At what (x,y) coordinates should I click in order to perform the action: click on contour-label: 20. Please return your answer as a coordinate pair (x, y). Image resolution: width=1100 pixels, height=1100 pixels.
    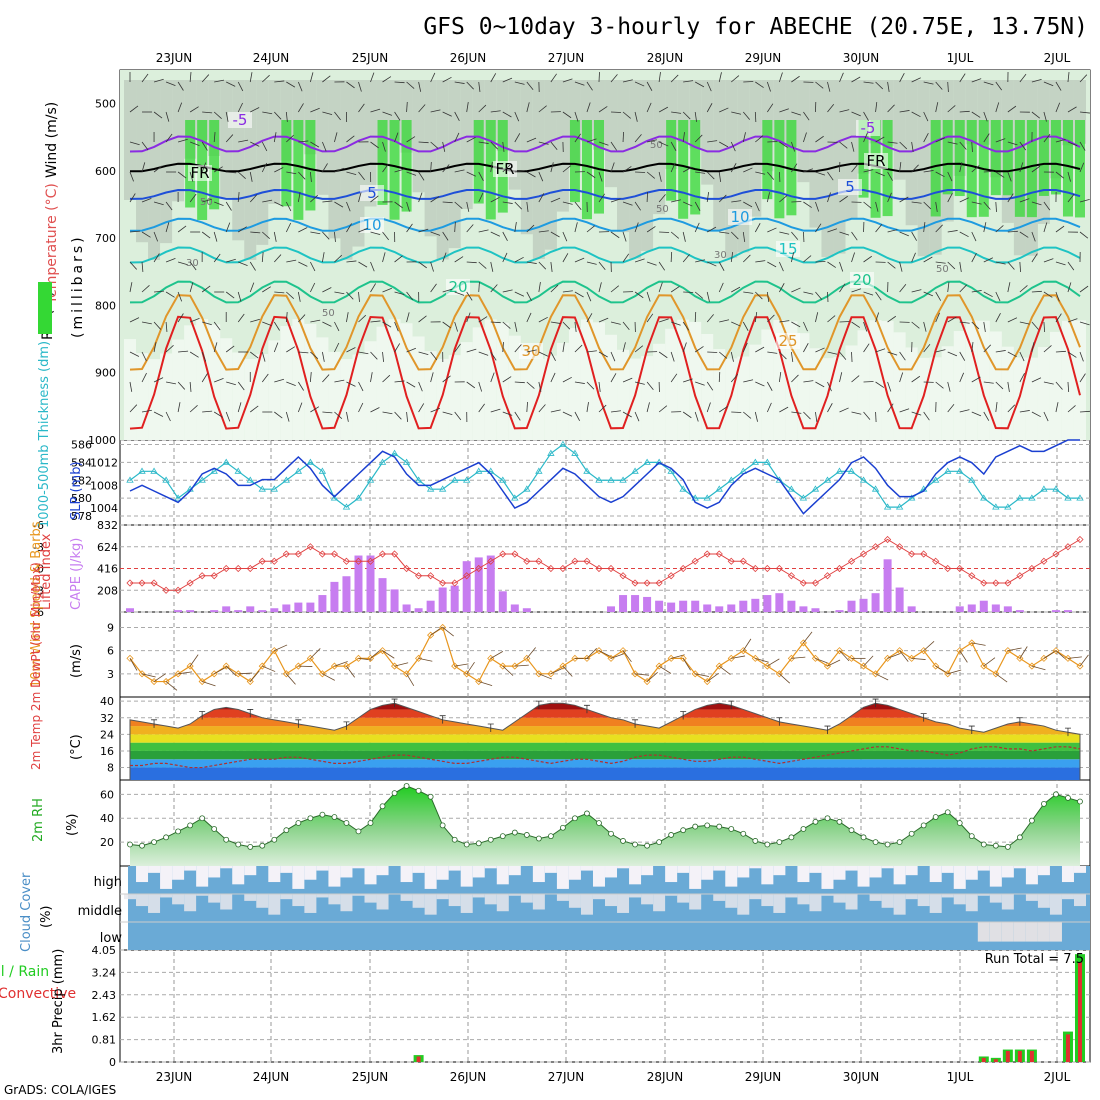
    Looking at the image, I should click on (457, 287).